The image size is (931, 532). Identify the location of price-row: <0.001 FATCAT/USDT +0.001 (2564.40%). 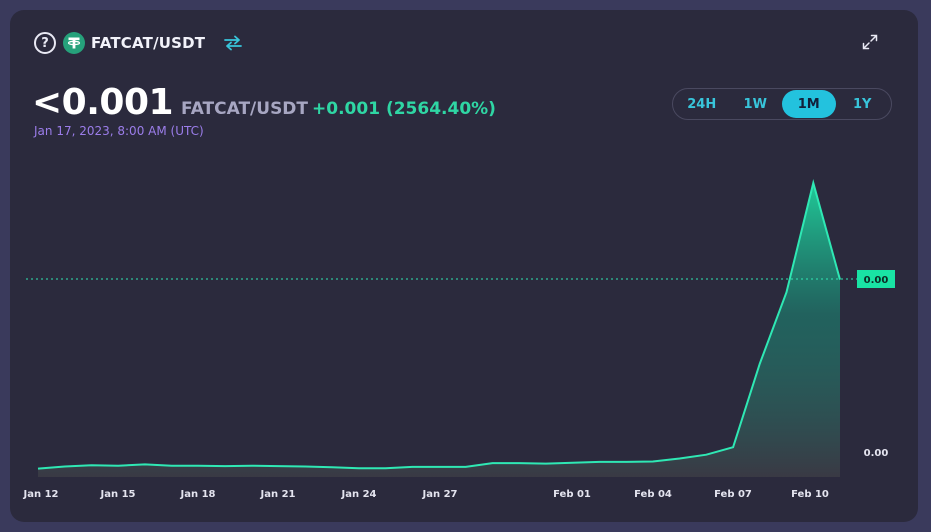
(264, 102).